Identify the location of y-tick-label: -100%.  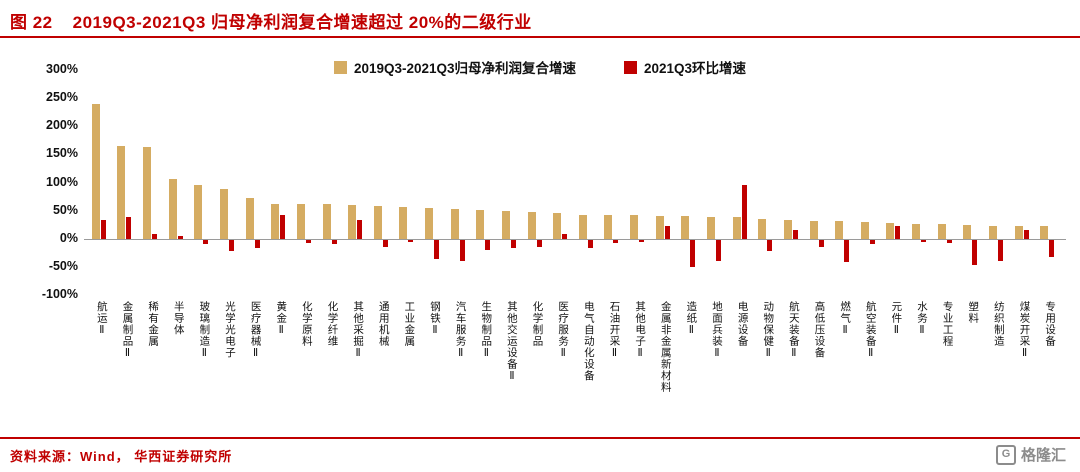
(59, 294).